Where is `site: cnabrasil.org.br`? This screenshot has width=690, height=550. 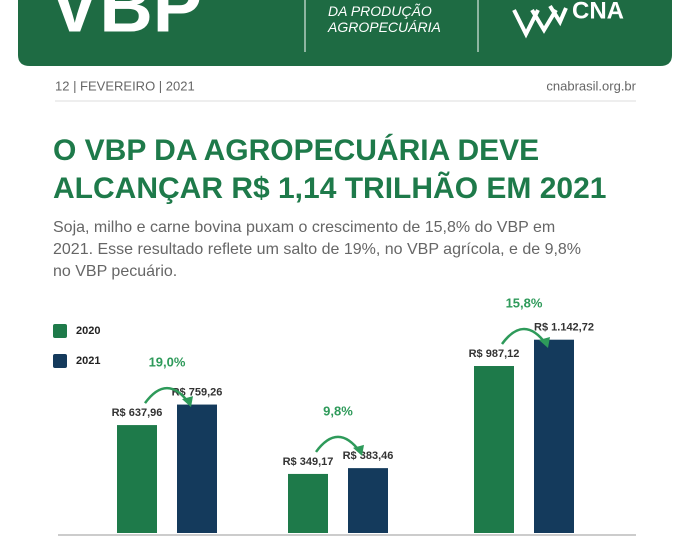 site: cnabrasil.org.br is located at coordinates (591, 85).